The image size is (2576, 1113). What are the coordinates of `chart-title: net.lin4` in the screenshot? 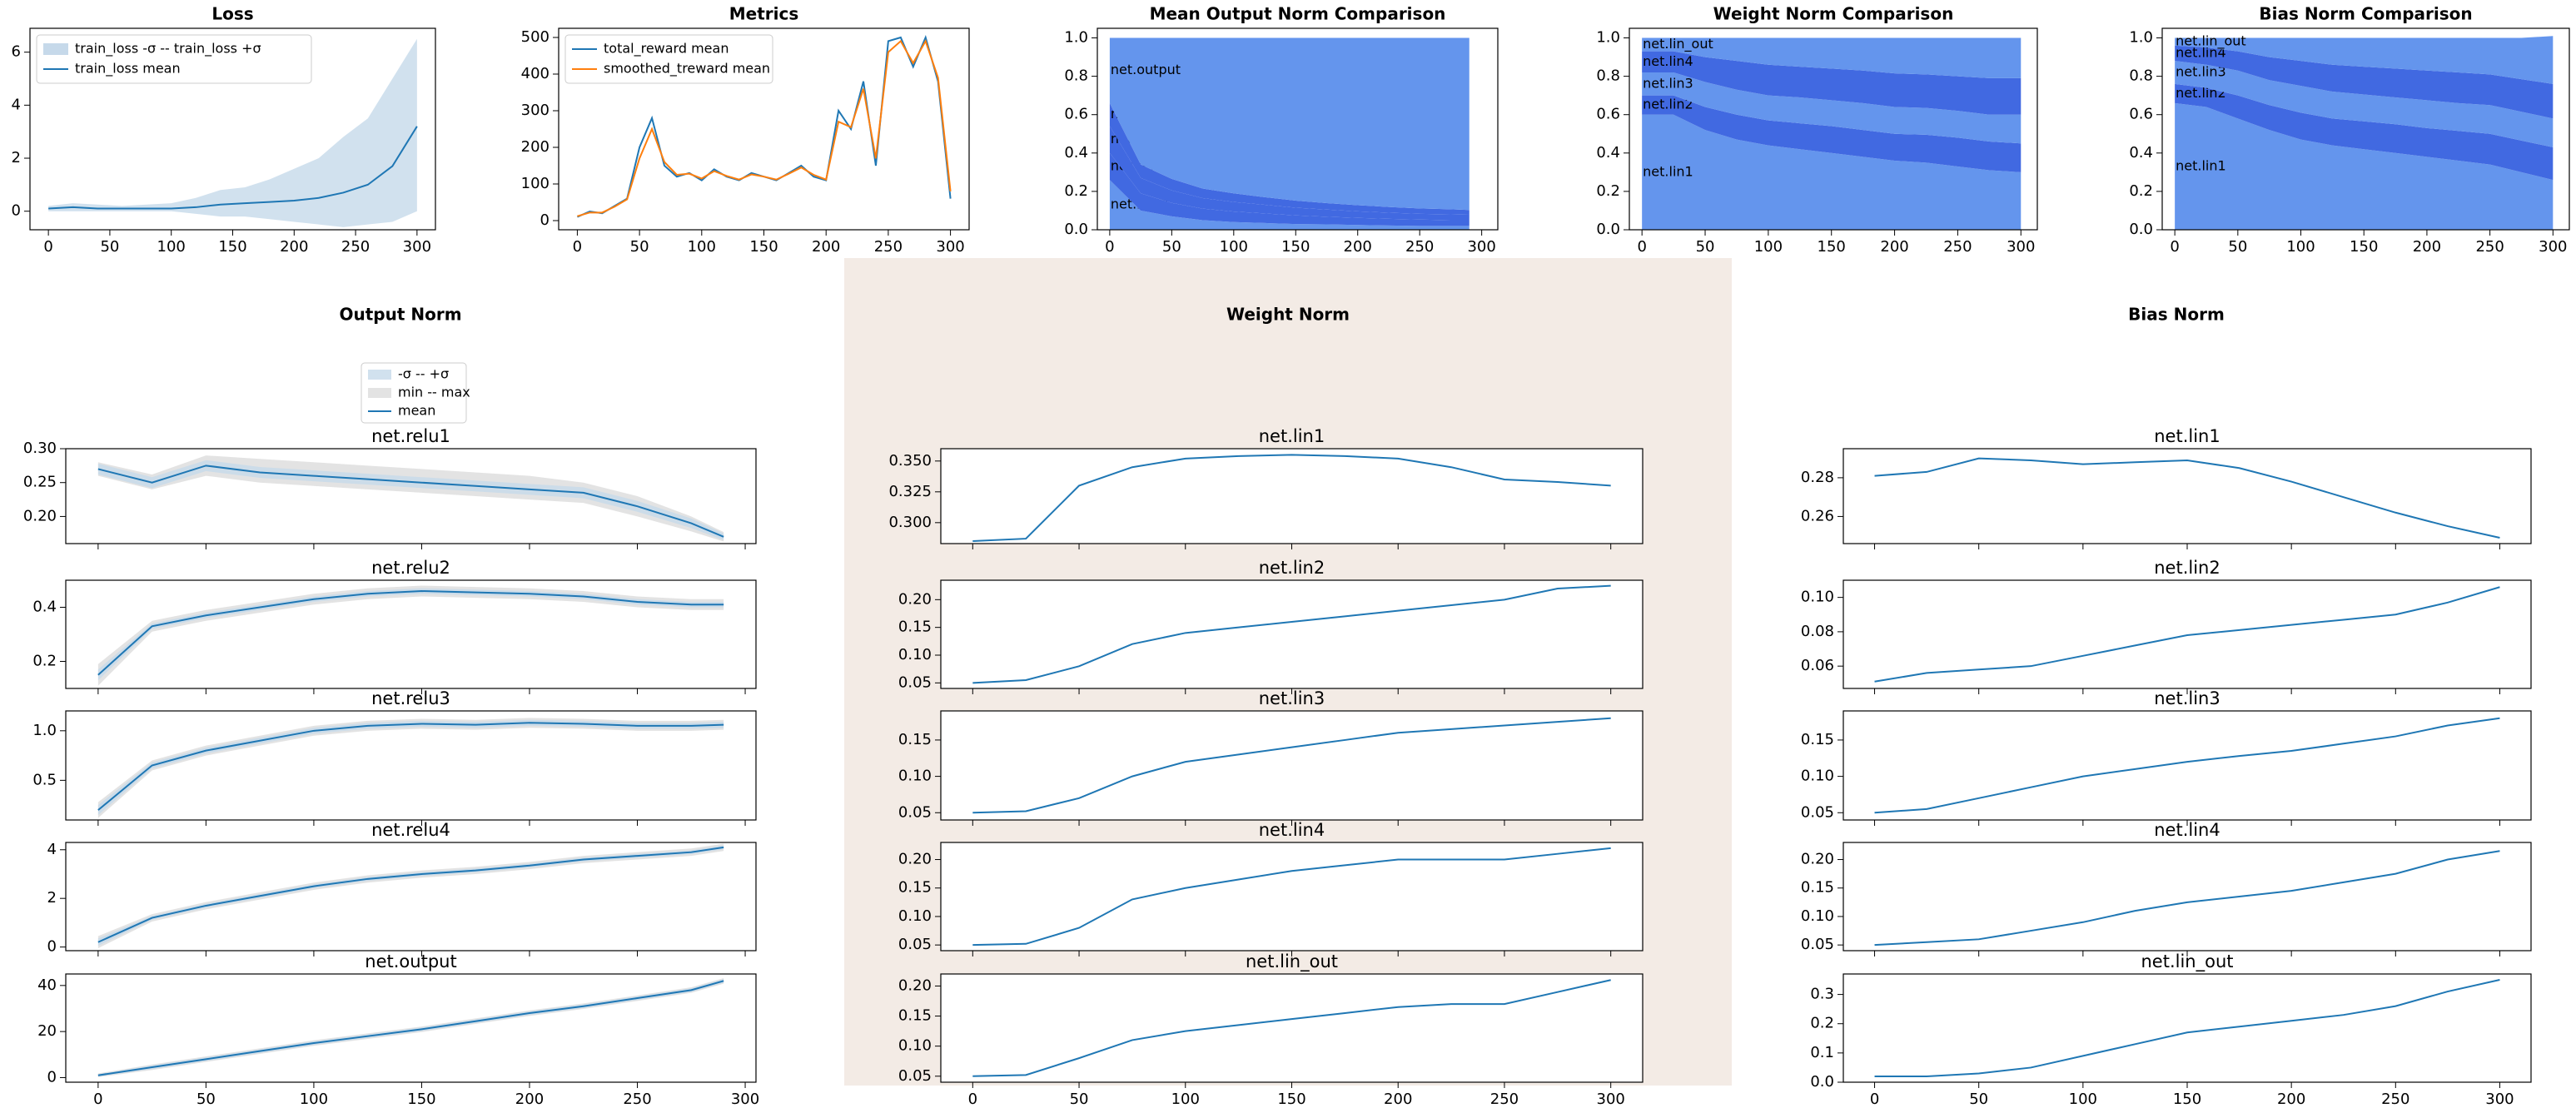 It's located at (1292, 830).